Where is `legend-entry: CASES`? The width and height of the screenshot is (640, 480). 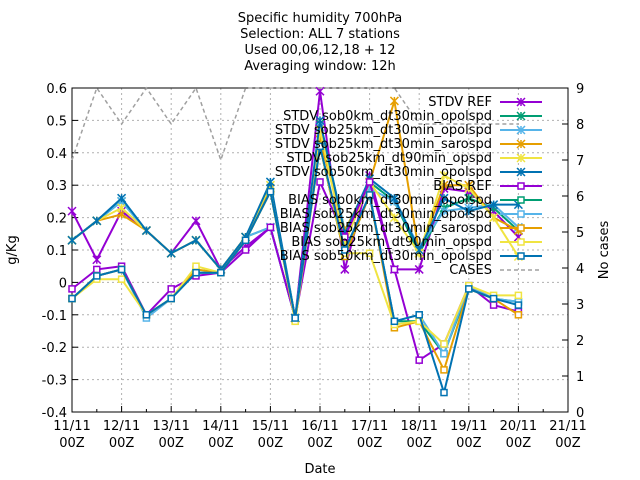
legend-entry: CASES is located at coordinates (495, 270).